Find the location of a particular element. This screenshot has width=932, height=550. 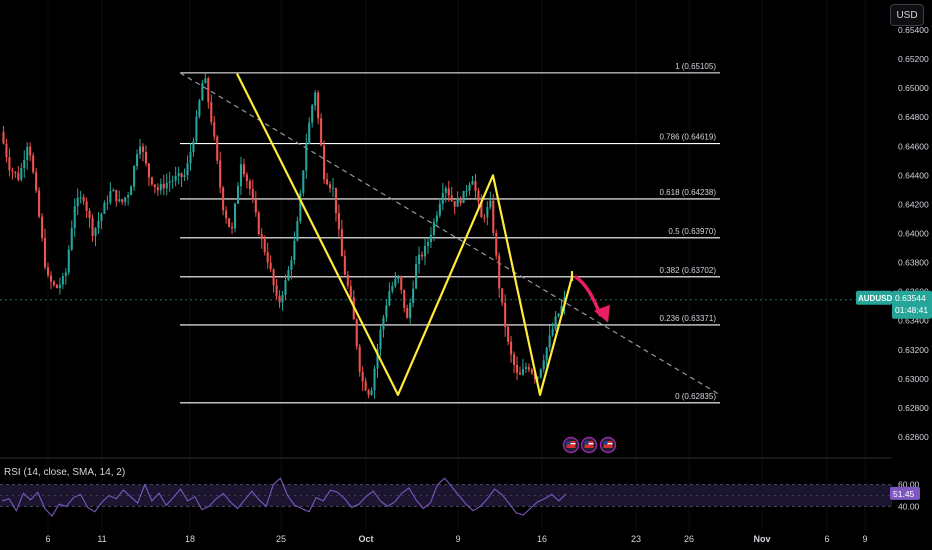

flag-red is located at coordinates (571, 444).